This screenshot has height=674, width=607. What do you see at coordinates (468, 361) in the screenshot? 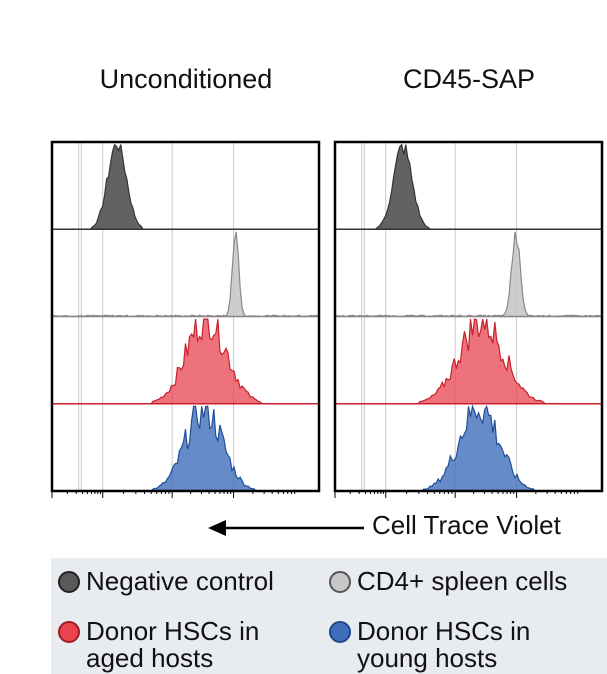
I see `histogram-donor-hscs-in-aged-hosts-cd45-sap` at bounding box center [468, 361].